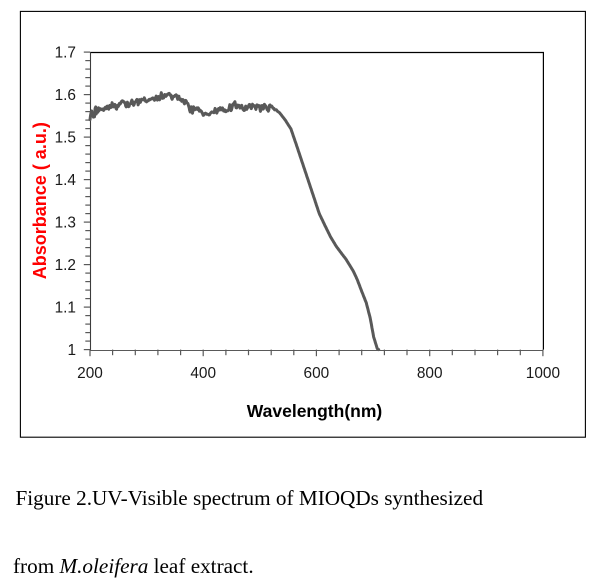 The width and height of the screenshot is (604, 584). Describe the element at coordinates (65, 95) in the screenshot. I see `svg-text: 1.6` at that location.